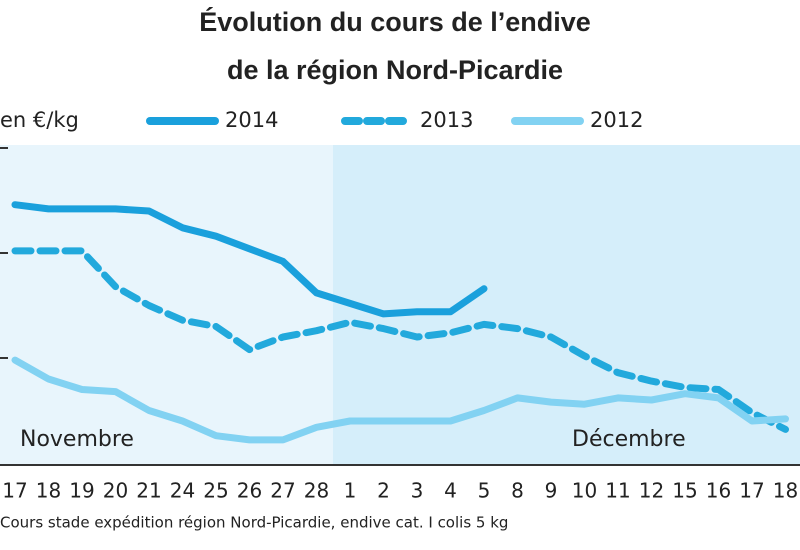  Describe the element at coordinates (249, 259) in the screenshot. I see `series-line` at that location.